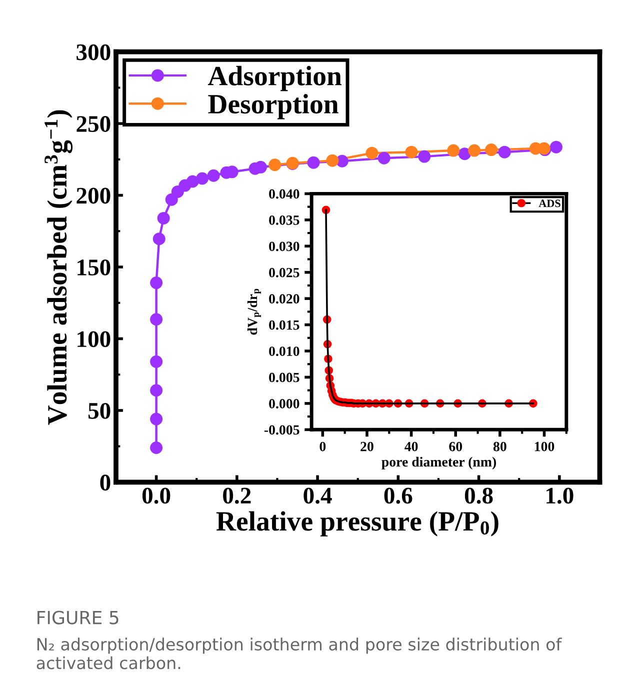 The width and height of the screenshot is (617, 682). What do you see at coordinates (275, 79) in the screenshot?
I see `legend-label: Adsorption` at bounding box center [275, 79].